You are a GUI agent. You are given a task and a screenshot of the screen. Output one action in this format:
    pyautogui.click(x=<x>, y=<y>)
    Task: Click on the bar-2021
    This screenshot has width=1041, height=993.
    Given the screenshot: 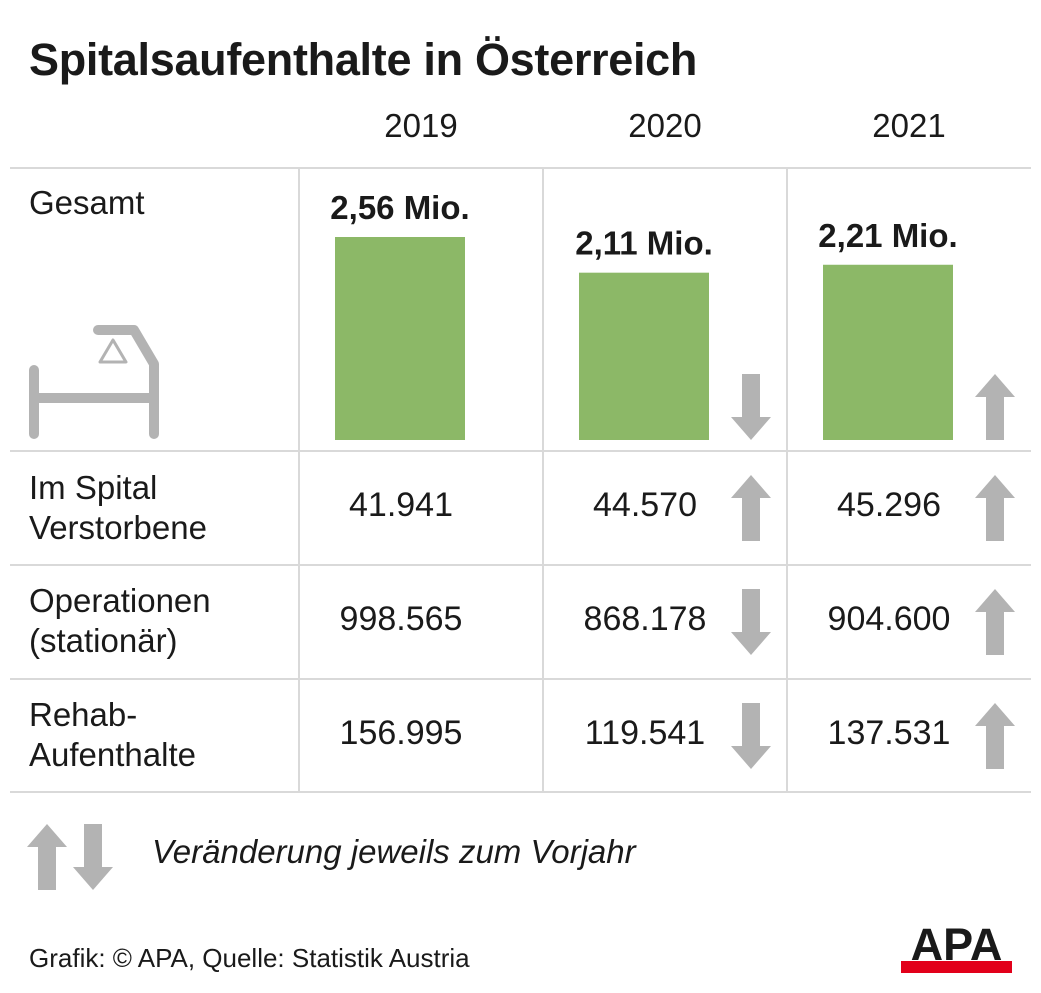 What is the action you would take?
    pyautogui.click(x=888, y=352)
    